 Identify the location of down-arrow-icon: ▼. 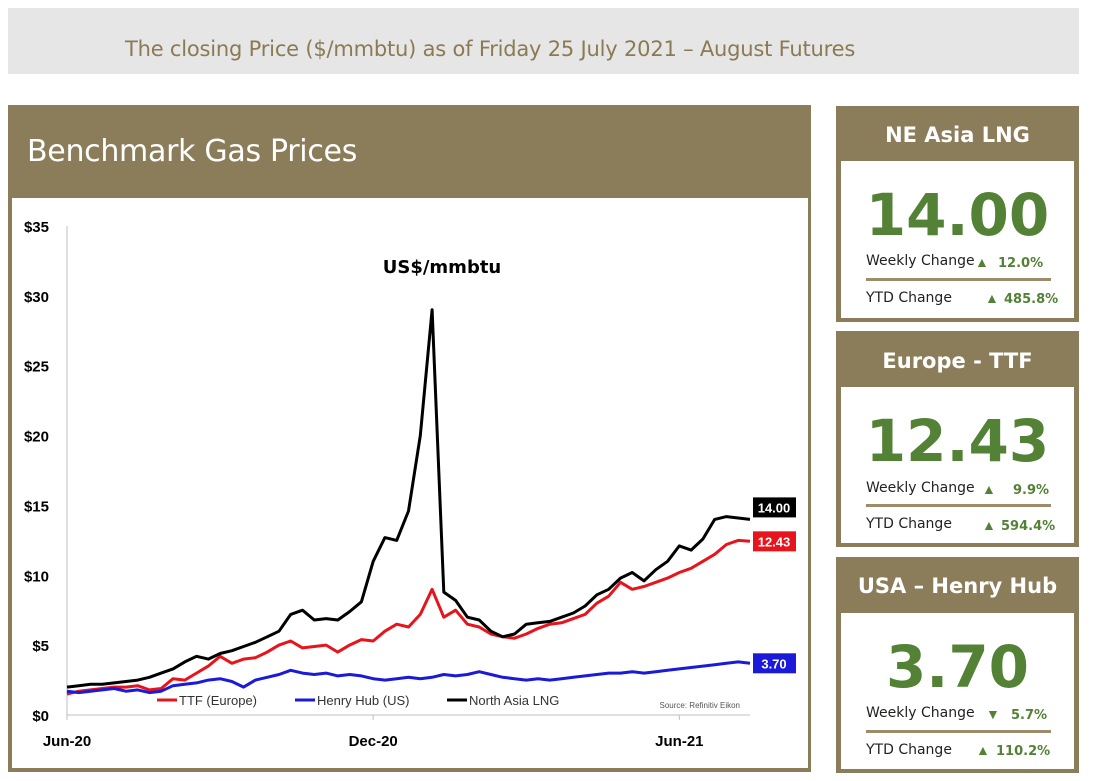
(993, 714).